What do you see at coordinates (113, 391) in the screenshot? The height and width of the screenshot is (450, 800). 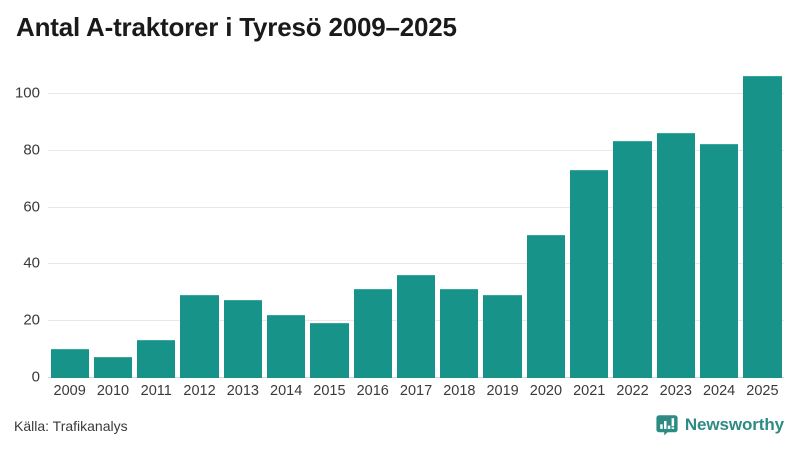 I see `x-tick-label-2010: 2010` at bounding box center [113, 391].